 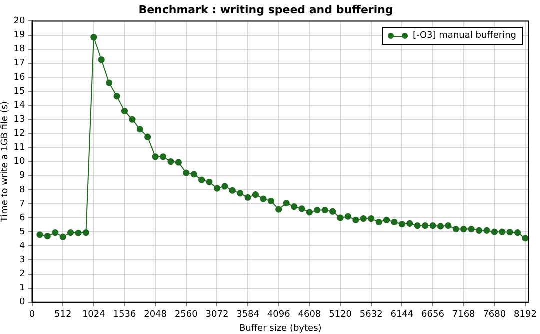 I want to click on y-tick-label: 19, so click(x=20, y=35).